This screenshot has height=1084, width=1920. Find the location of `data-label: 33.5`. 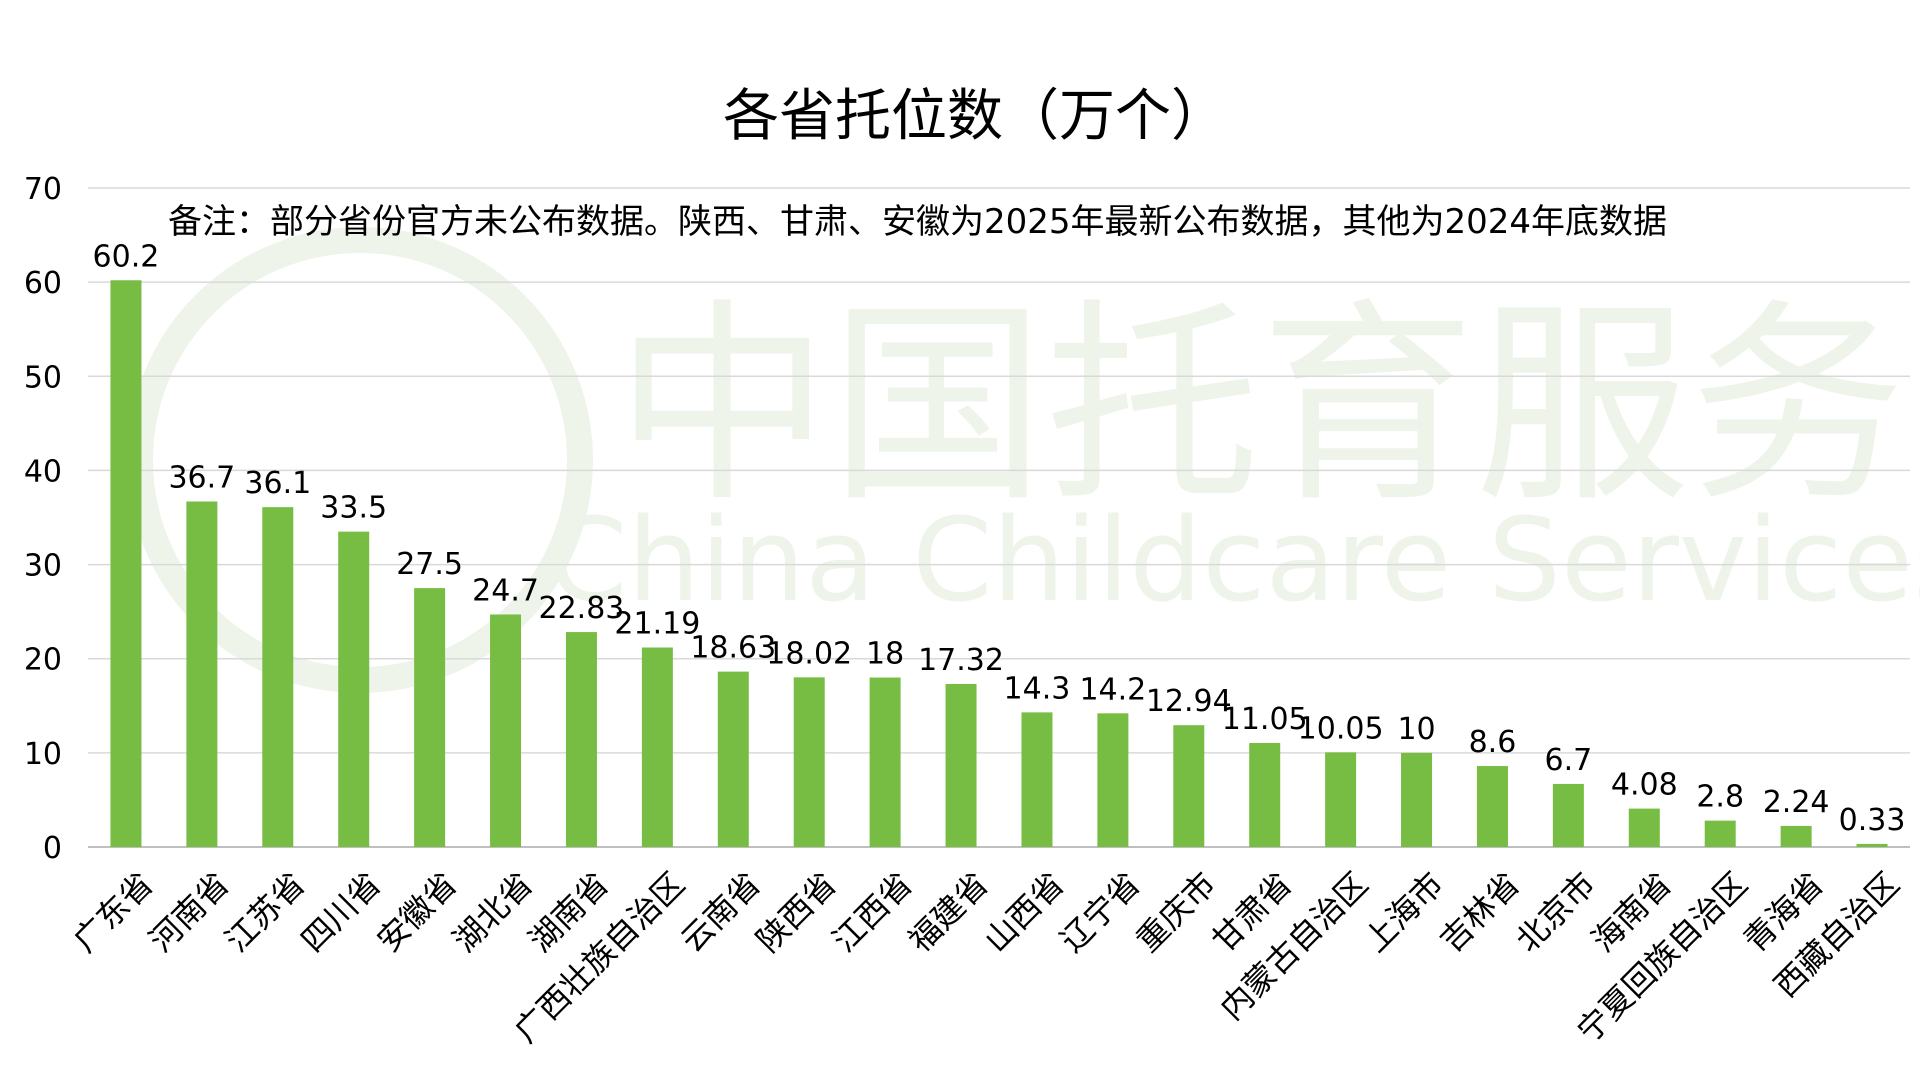

data-label: 33.5 is located at coordinates (353, 508).